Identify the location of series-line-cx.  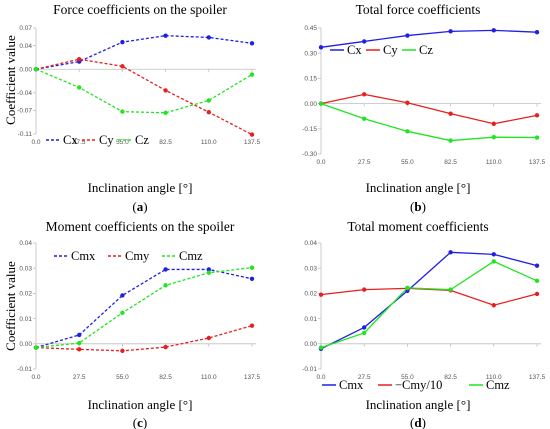
(429, 38).